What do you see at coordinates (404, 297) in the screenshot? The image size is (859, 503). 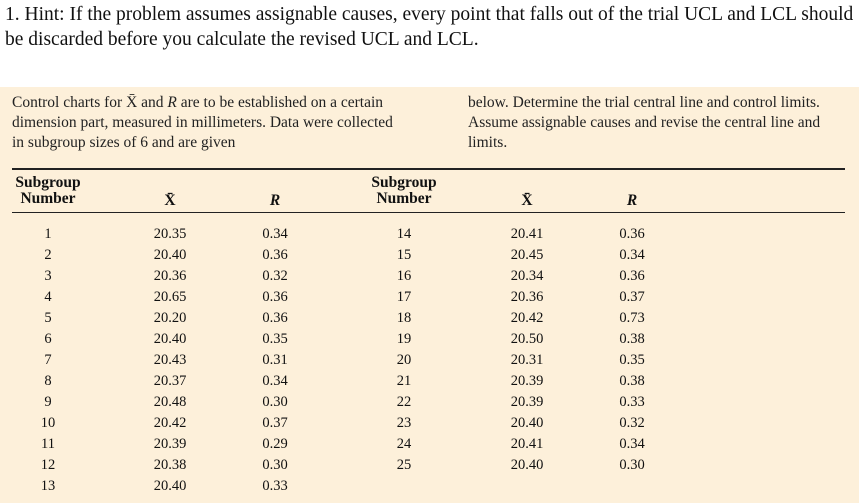 I see `table-cell: 17` at bounding box center [404, 297].